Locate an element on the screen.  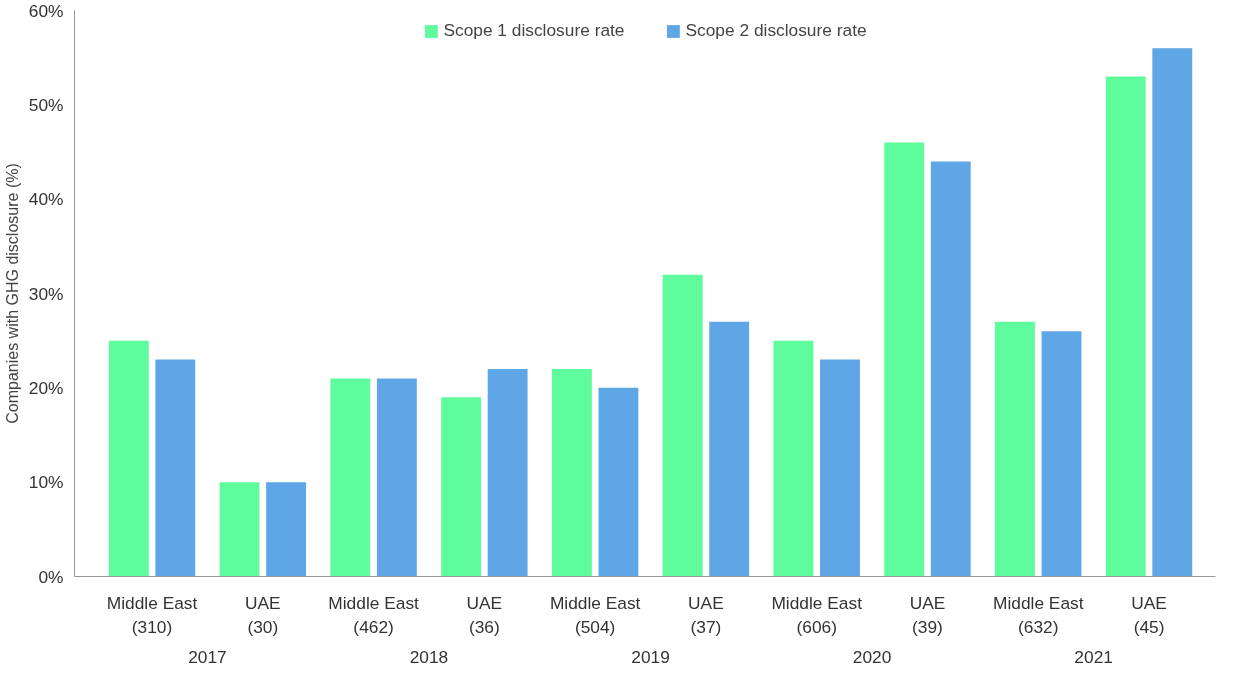
x-tick-label: Middle East (462) is located at coordinates (374, 614).